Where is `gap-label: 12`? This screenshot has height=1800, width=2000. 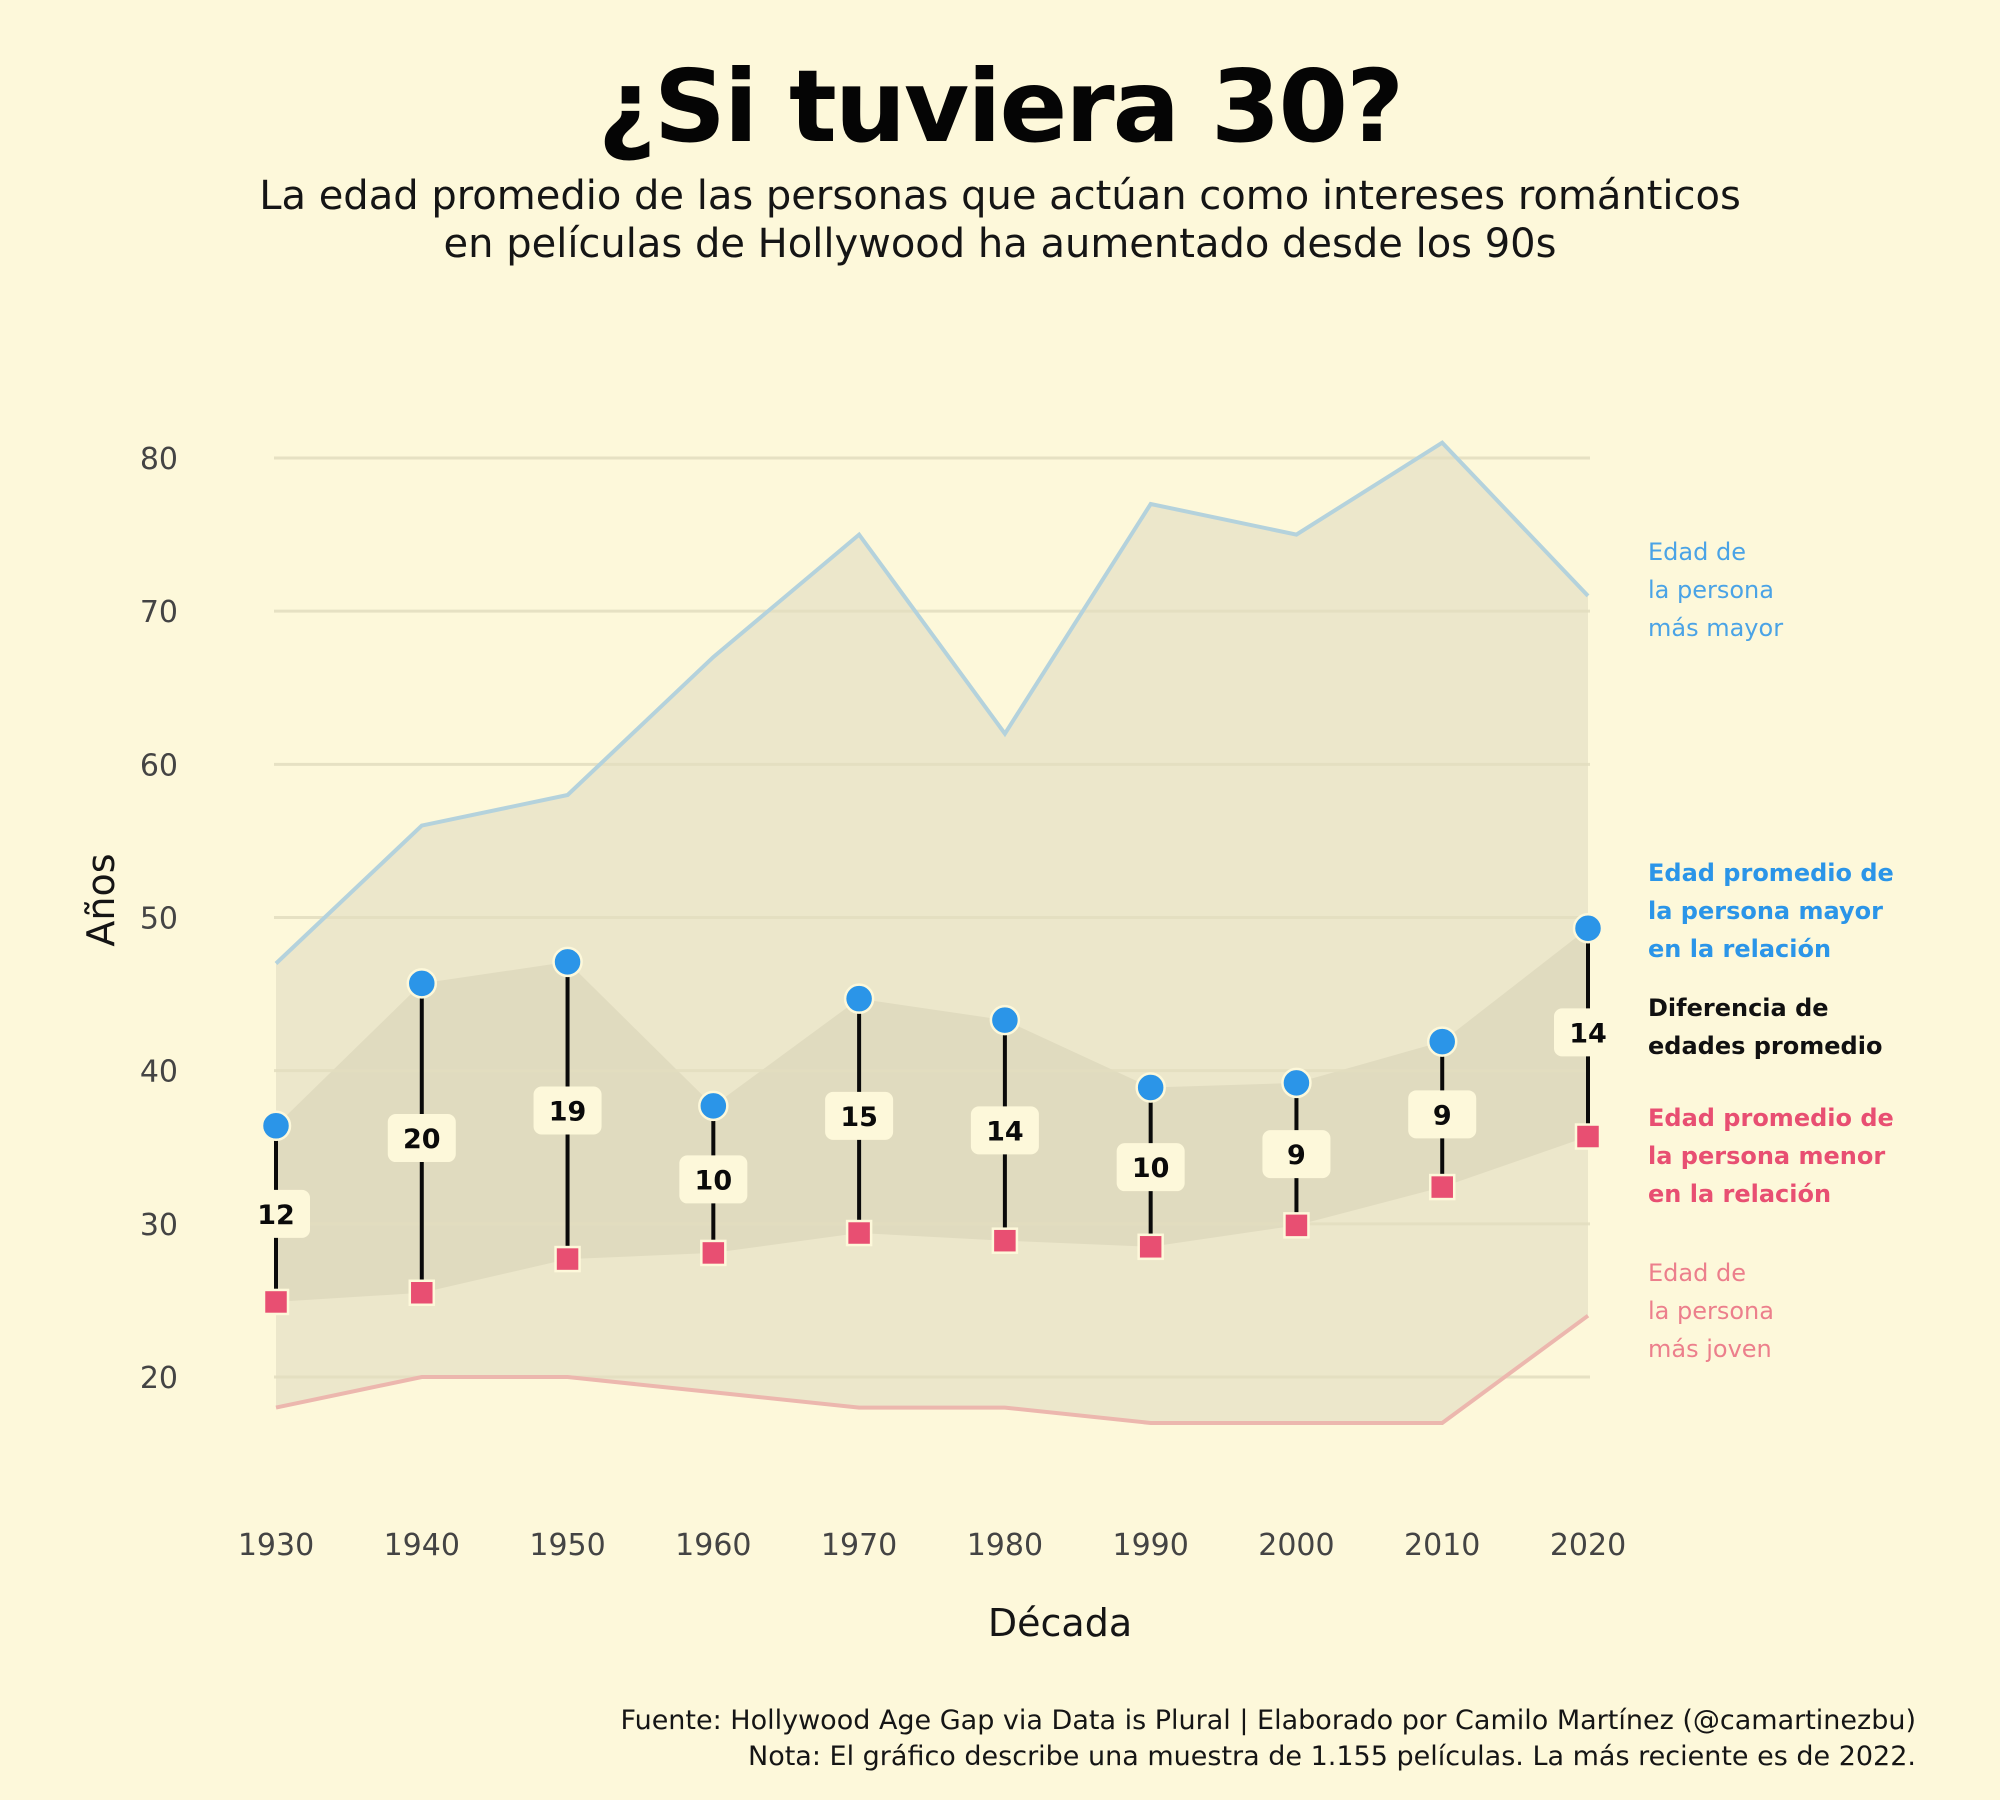 gap-label: 12 is located at coordinates (276, 1215).